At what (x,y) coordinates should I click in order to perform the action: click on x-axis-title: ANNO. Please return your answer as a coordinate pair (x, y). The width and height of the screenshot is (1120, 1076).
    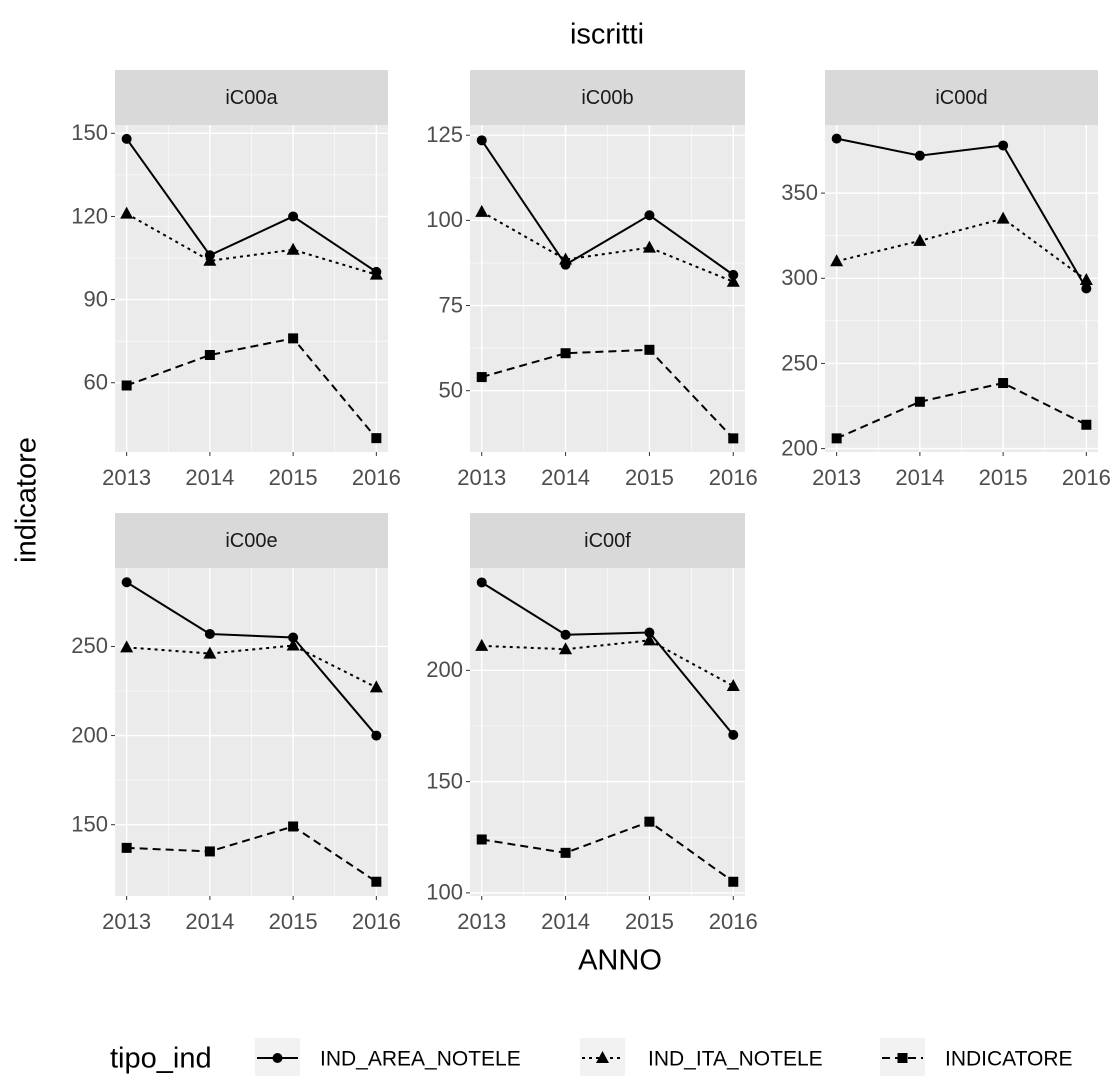
    Looking at the image, I should click on (620, 961).